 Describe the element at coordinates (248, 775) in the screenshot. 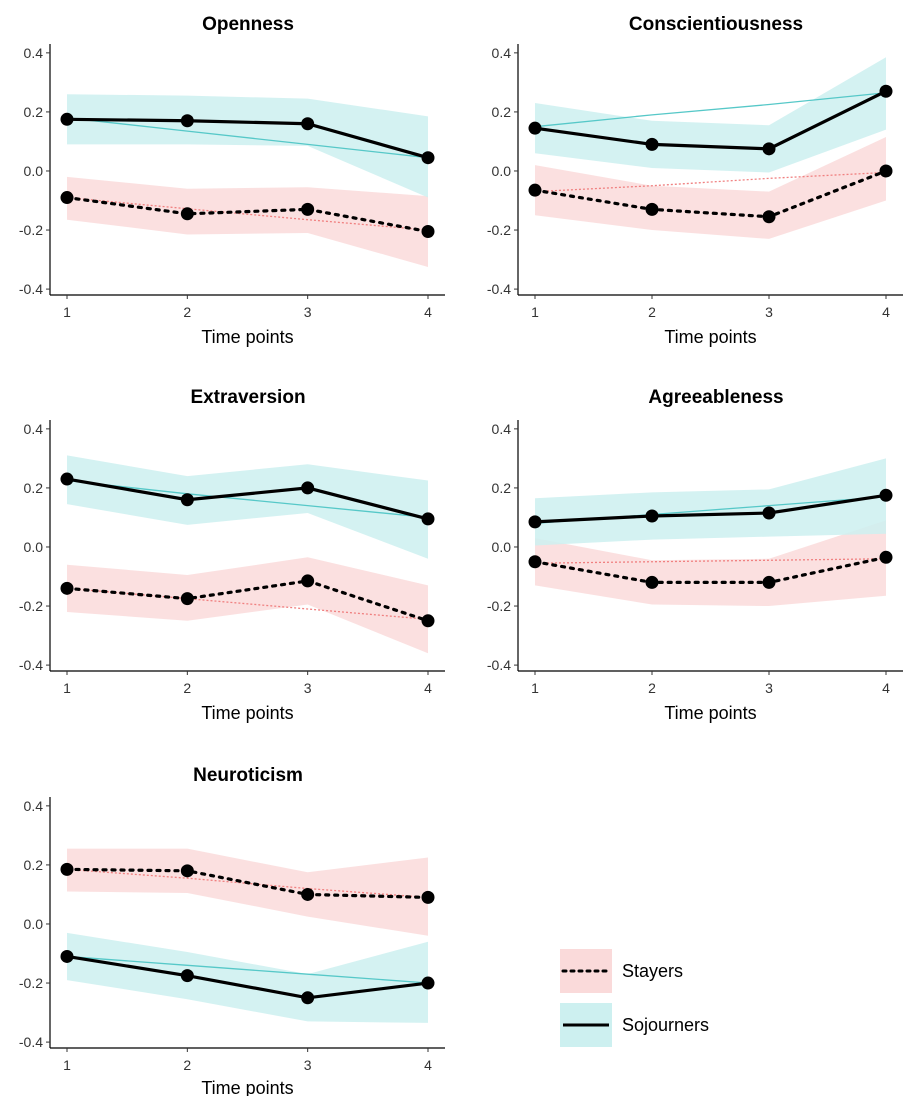

I see `panel-title: Neuroticism` at that location.